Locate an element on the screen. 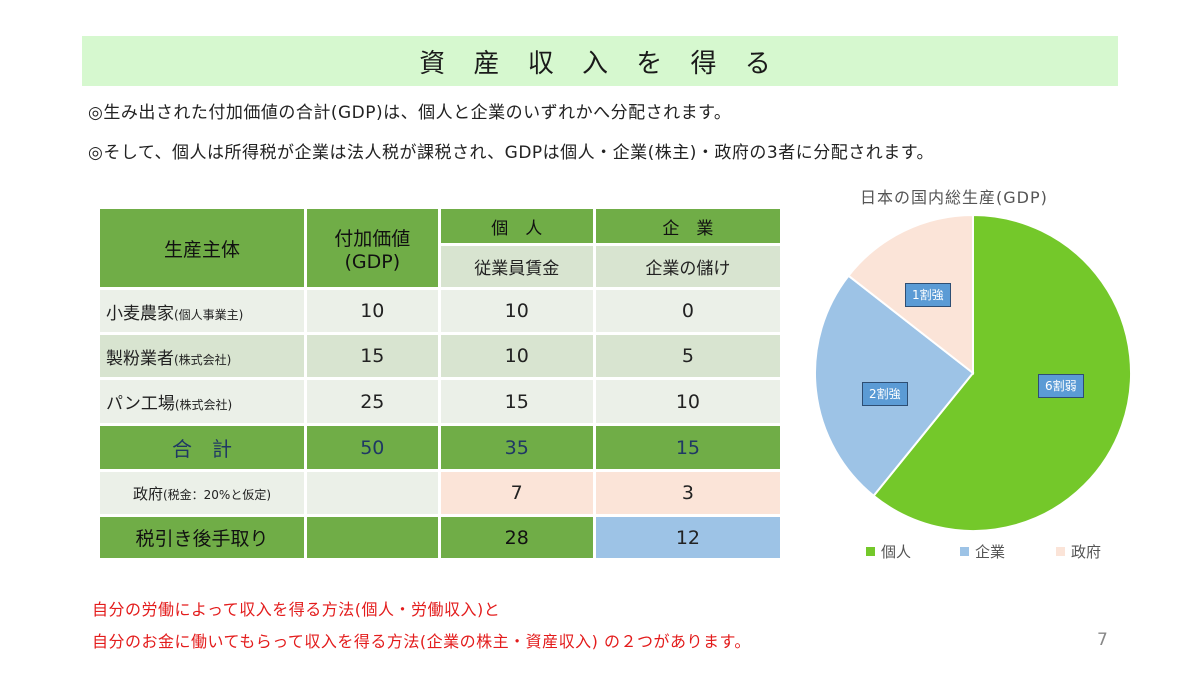  header-individual: 個 人 is located at coordinates (516, 226).